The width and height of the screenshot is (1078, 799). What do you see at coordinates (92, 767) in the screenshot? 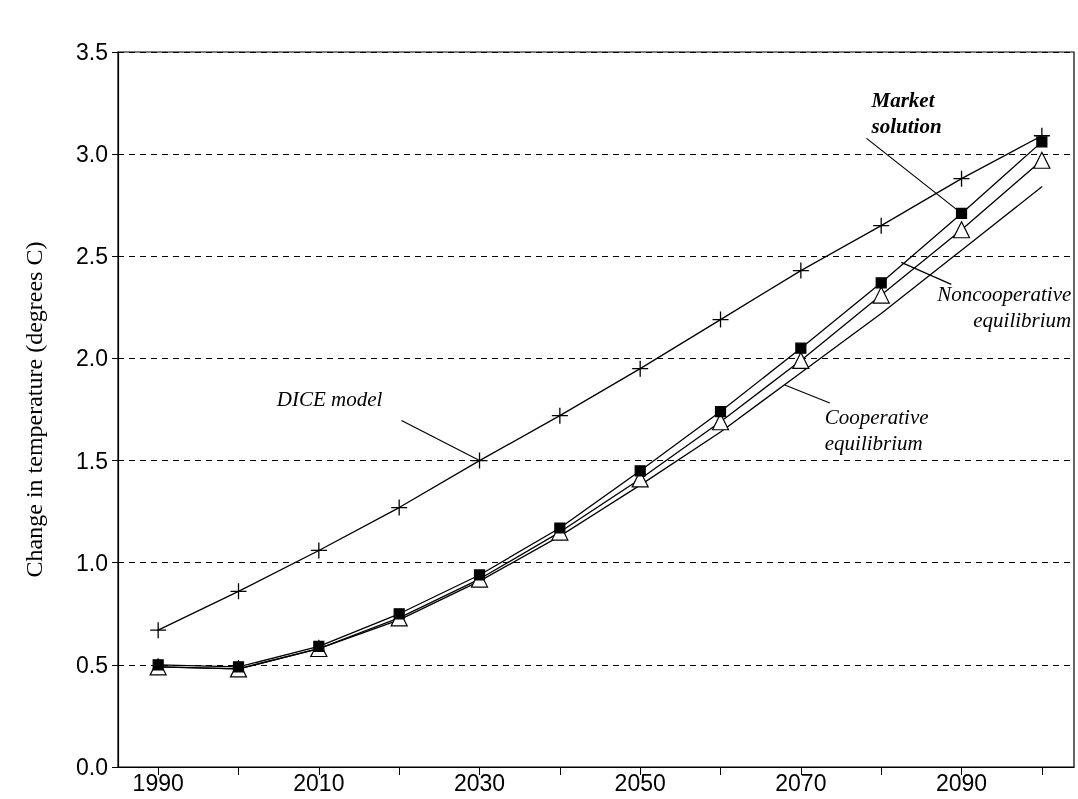
I see `y-tick-label: 0.0` at bounding box center [92, 767].